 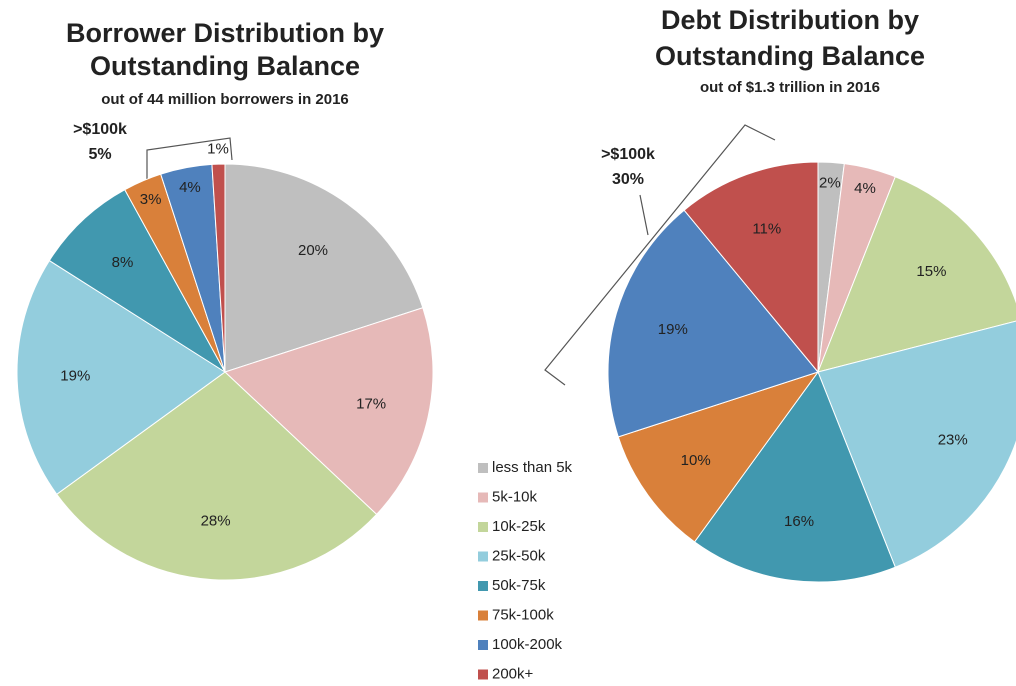 What do you see at coordinates (313, 250) in the screenshot?
I see `data-label: 20%` at bounding box center [313, 250].